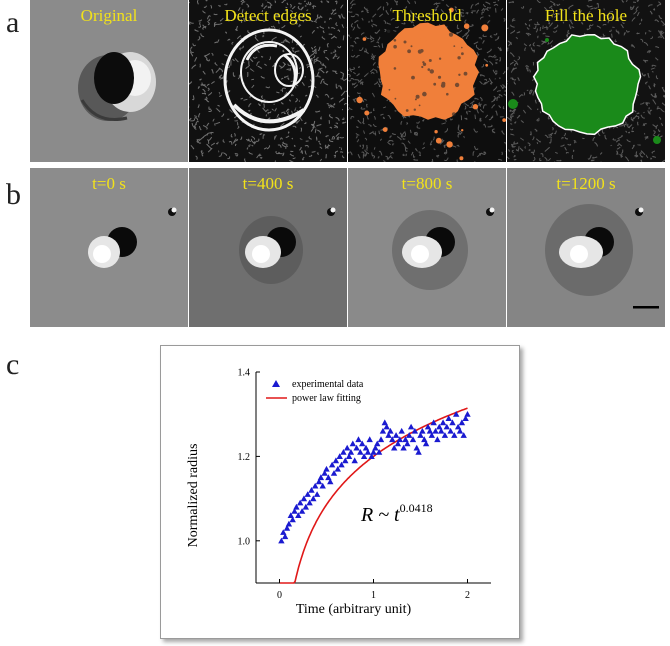 The width and height of the screenshot is (670, 646). I want to click on panel-a-tile: Original, so click(109, 81).